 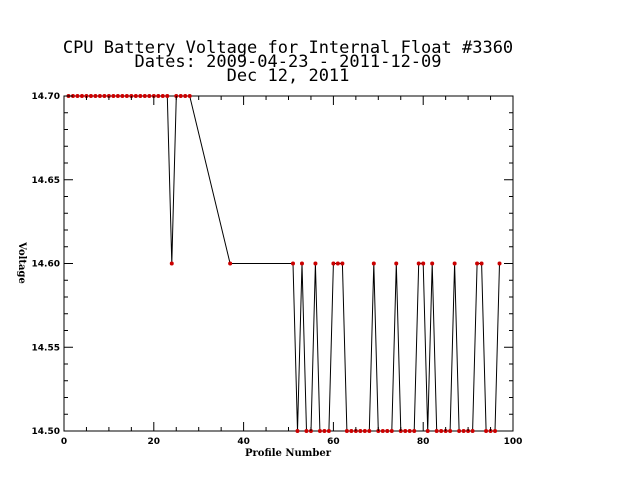 What do you see at coordinates (423, 442) in the screenshot?
I see `x-tick-label: 80` at bounding box center [423, 442].